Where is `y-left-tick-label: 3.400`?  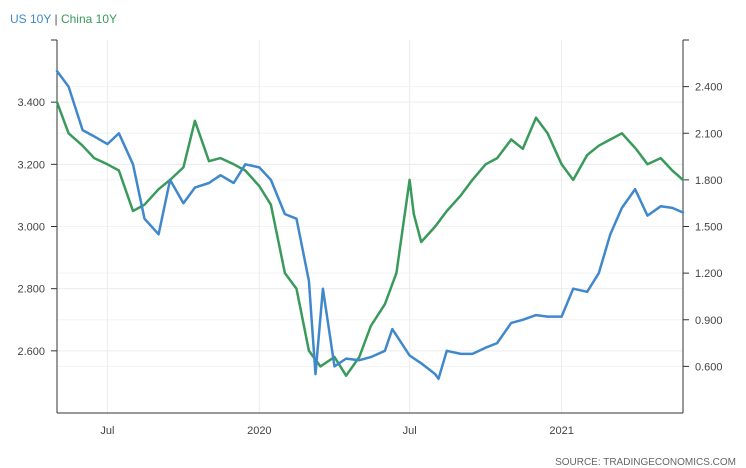 y-left-tick-label: 3.400 is located at coordinates (31, 103).